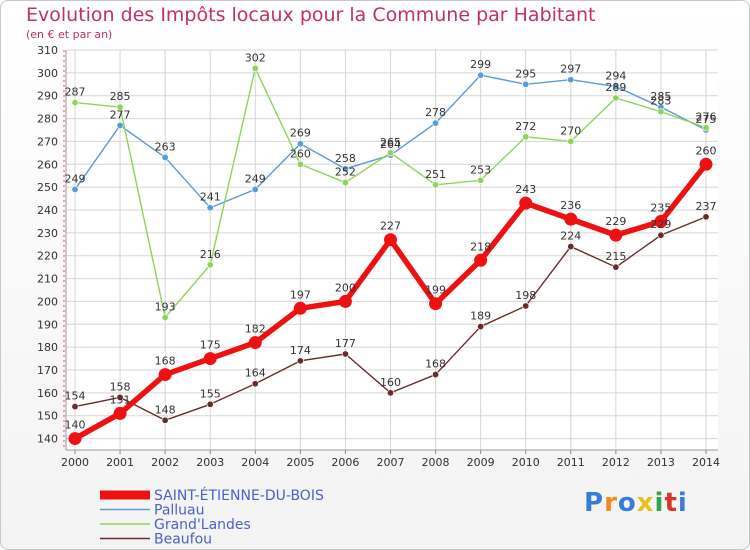  Describe the element at coordinates (202, 525) in the screenshot. I see `legend-label: Grand'Landes` at that location.